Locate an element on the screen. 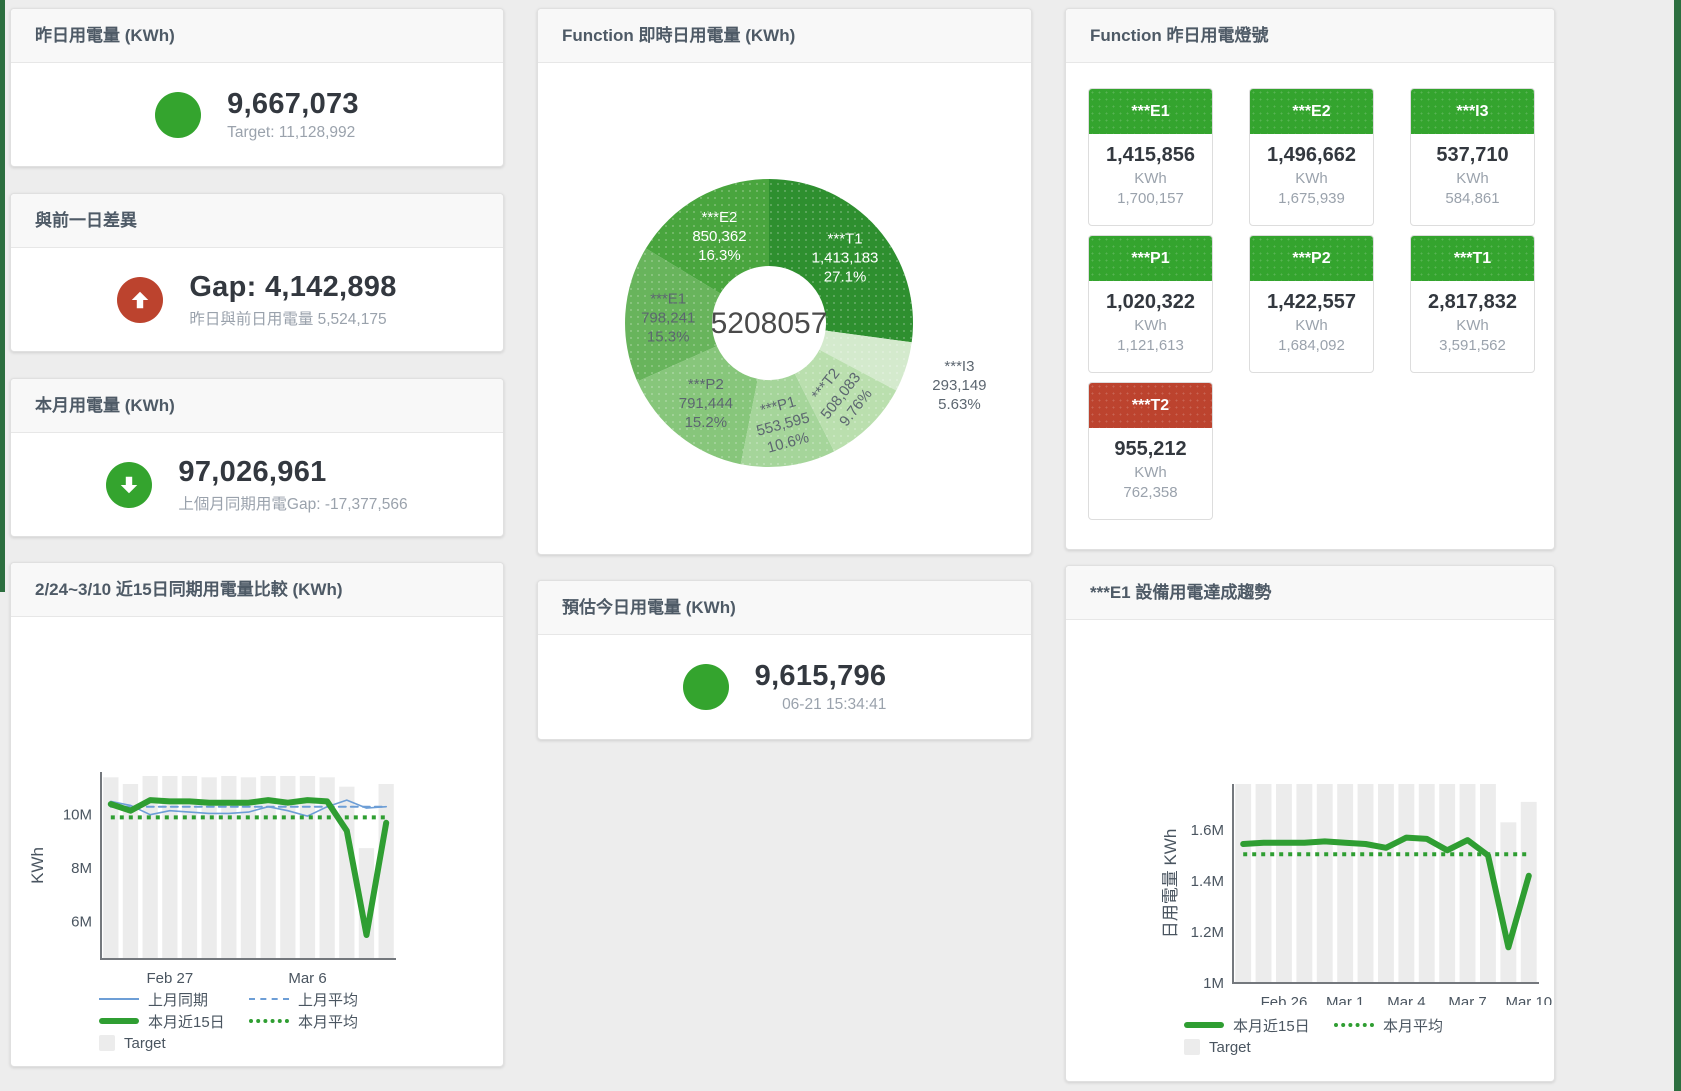 Image resolution: width=1681 pixels, height=1091 pixels. series-line is located at coordinates (1386, 892).